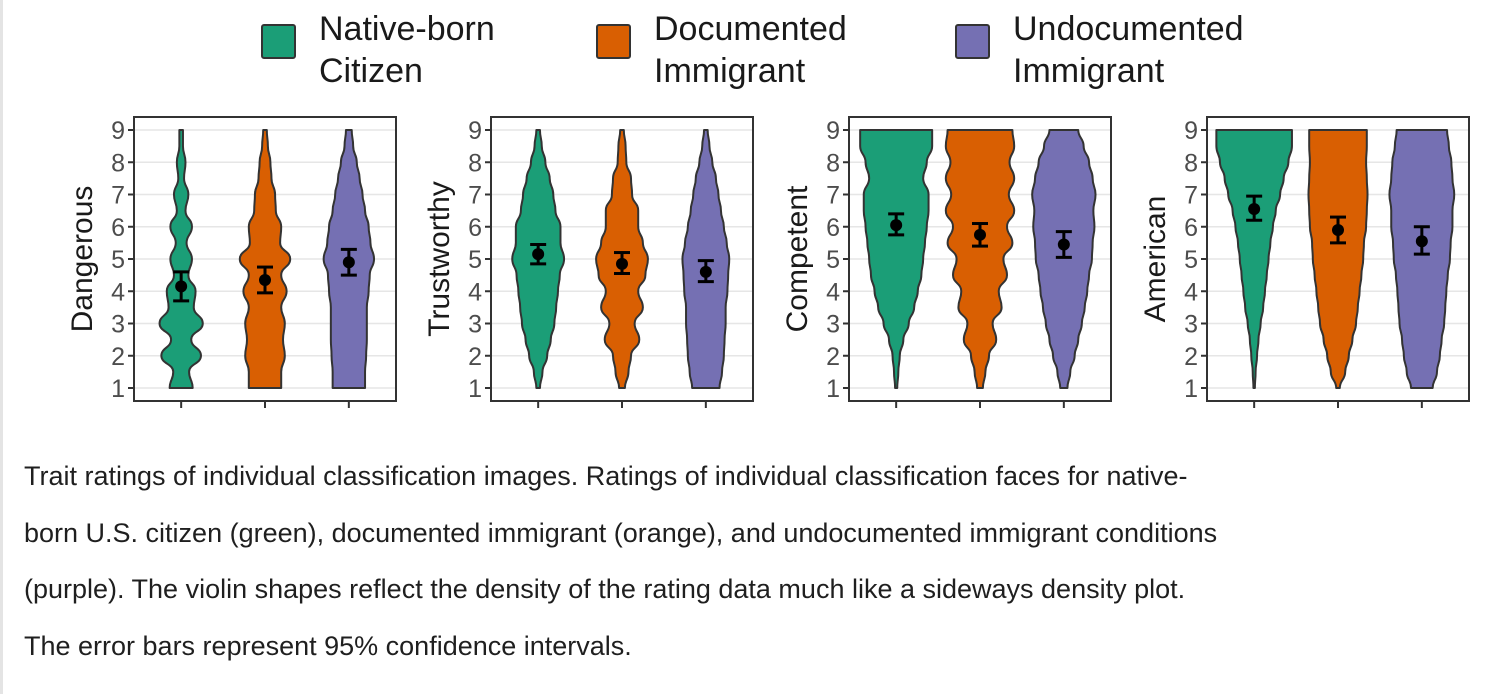 The width and height of the screenshot is (1488, 694). What do you see at coordinates (1155, 259) in the screenshot?
I see `y-axis-label: American` at bounding box center [1155, 259].